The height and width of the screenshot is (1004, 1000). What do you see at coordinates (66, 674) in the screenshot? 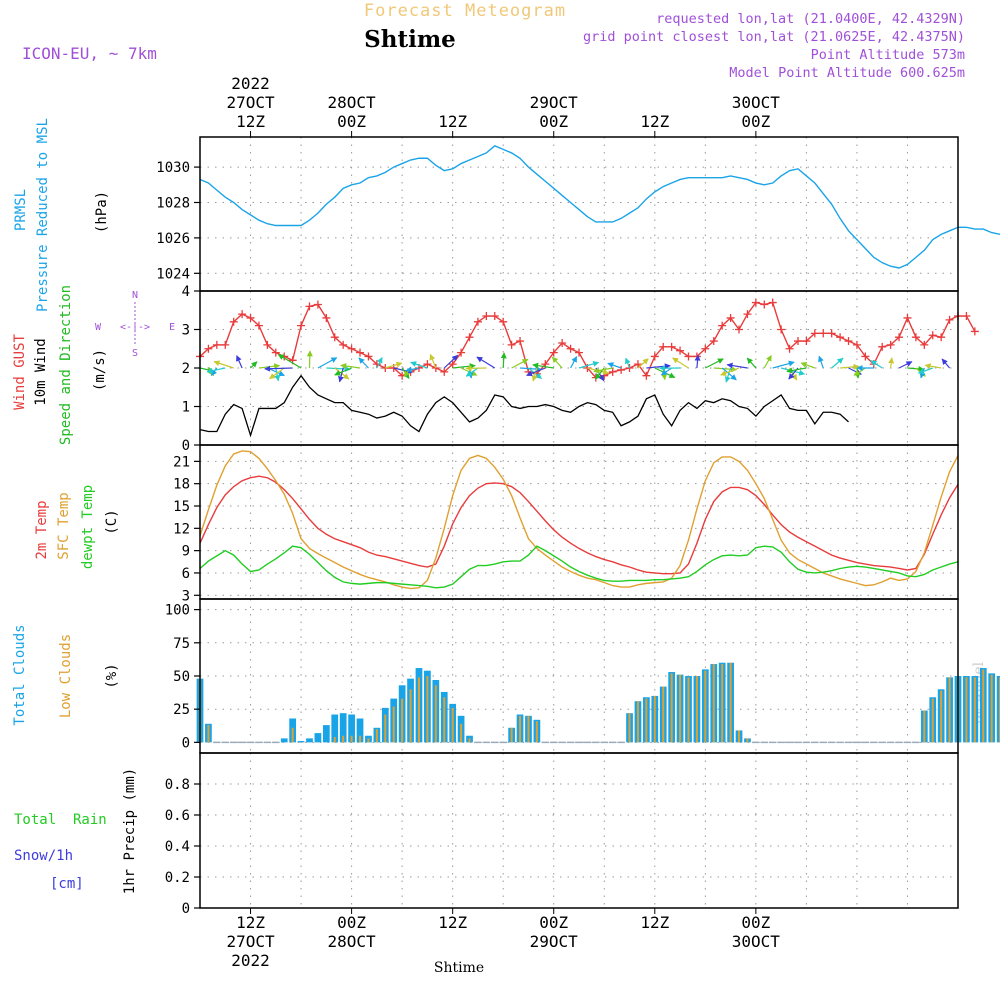
I see `clouds-labels: Total Clouds Low Clouds (%)` at bounding box center [66, 674].